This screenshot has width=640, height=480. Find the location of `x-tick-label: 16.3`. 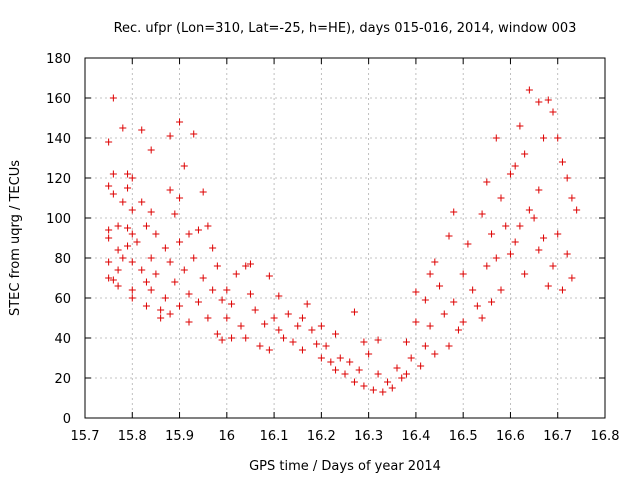

x-tick-label: 16.3 is located at coordinates (368, 436).